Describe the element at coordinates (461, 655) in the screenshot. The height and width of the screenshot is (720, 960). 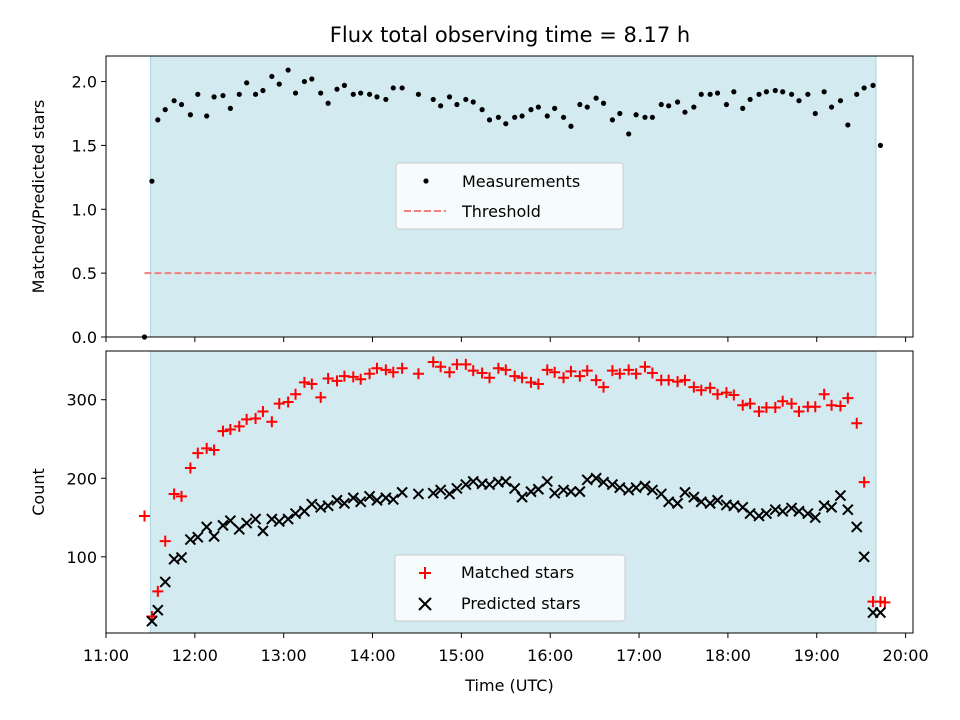
I see `x-tick-label: 15:00` at that location.